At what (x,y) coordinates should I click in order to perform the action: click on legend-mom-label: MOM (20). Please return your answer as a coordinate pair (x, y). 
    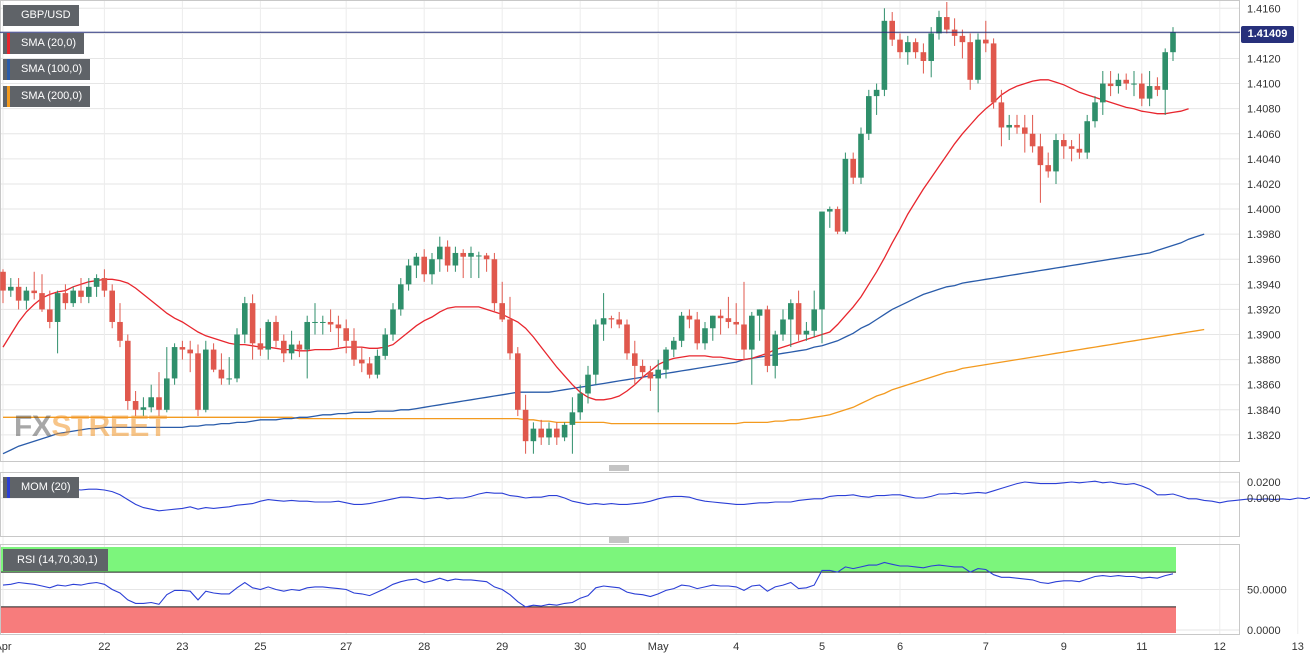
    Looking at the image, I should click on (46, 487).